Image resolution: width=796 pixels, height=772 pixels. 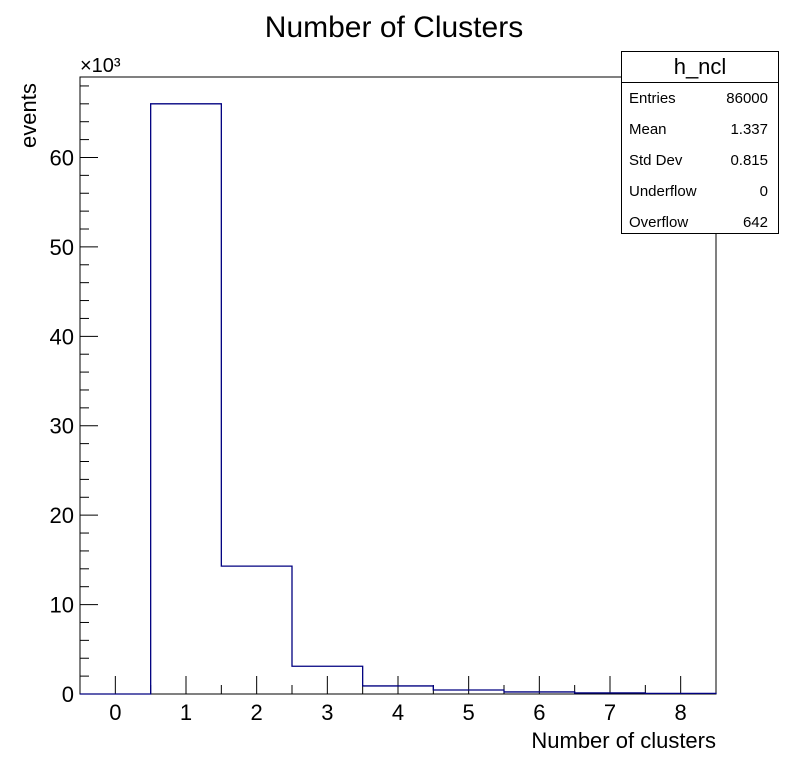 What do you see at coordinates (327, 712) in the screenshot?
I see `x-tick-label: 3` at bounding box center [327, 712].